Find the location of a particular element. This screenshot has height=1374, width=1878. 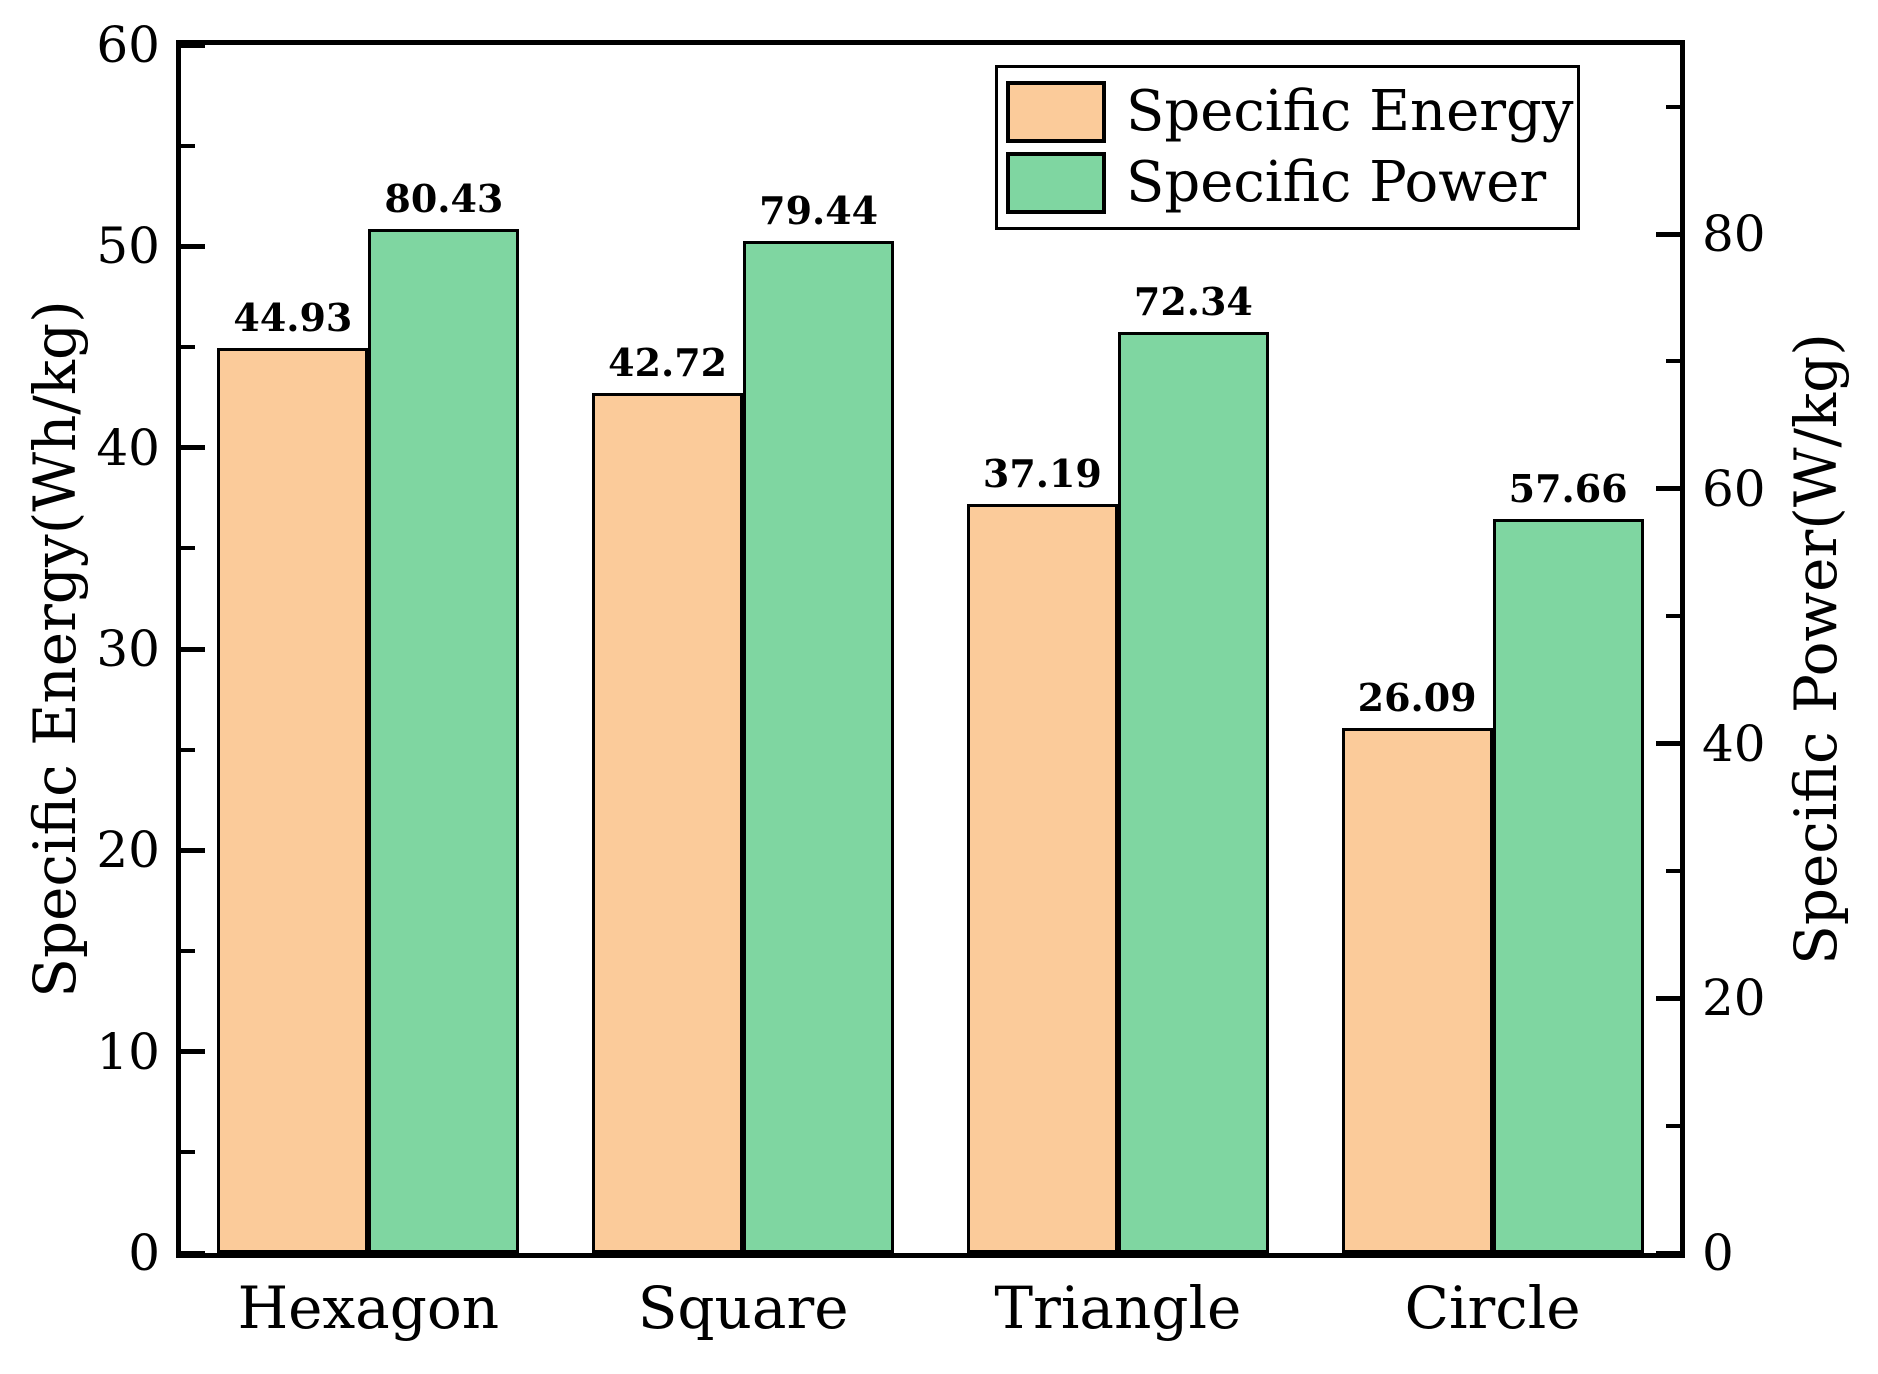

bar-value-label: 37.19 is located at coordinates (1042, 474).